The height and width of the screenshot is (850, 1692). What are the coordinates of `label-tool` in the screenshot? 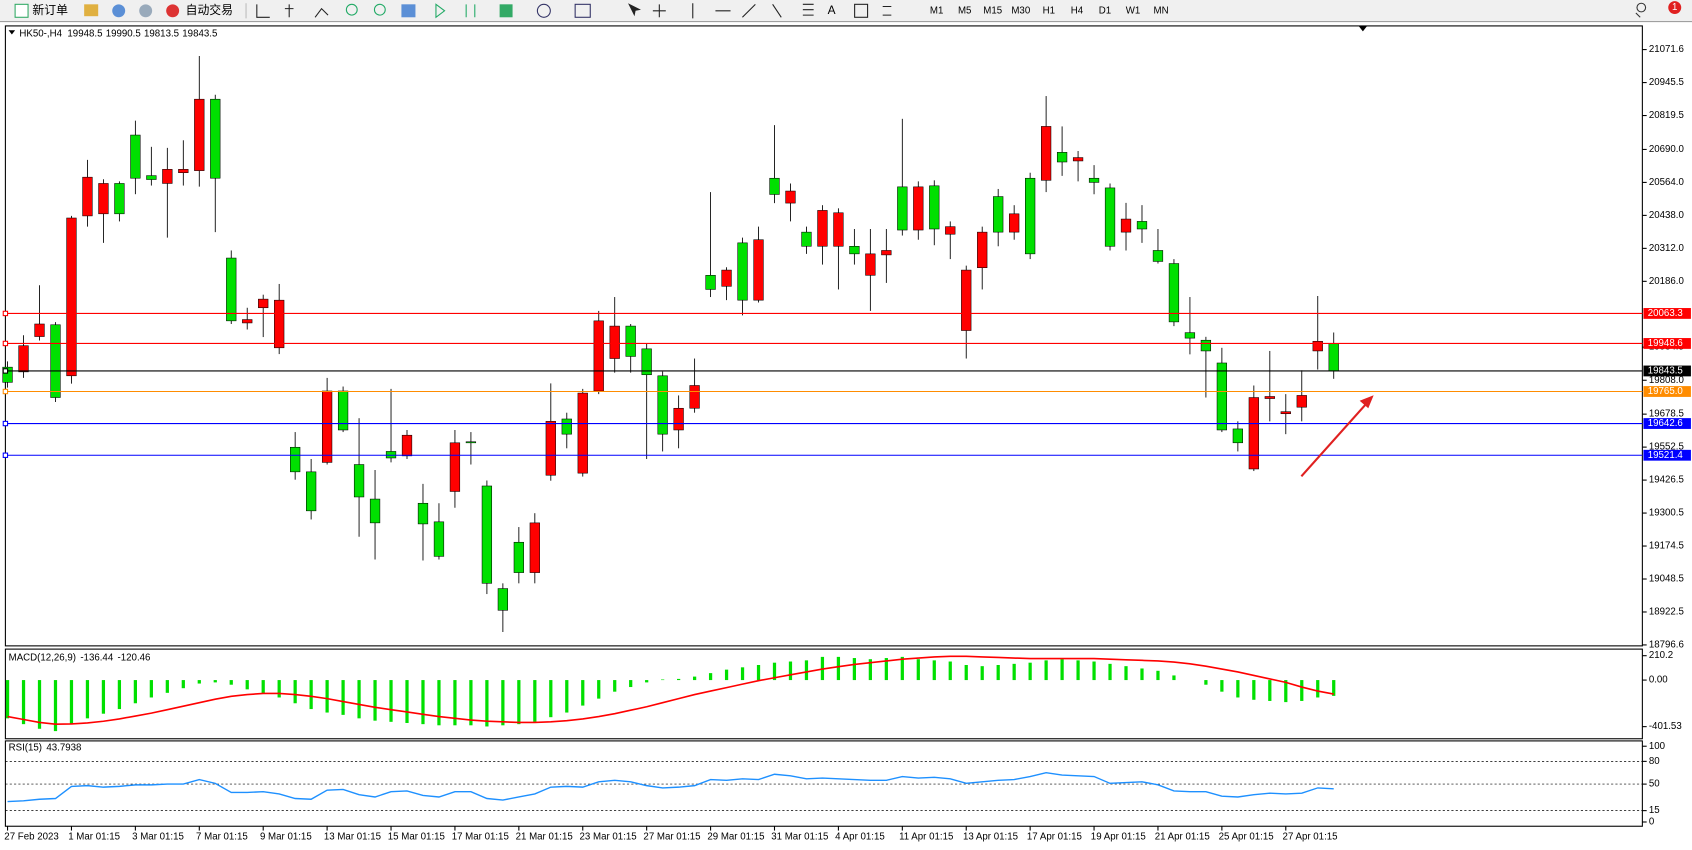 It's located at (861, 10).